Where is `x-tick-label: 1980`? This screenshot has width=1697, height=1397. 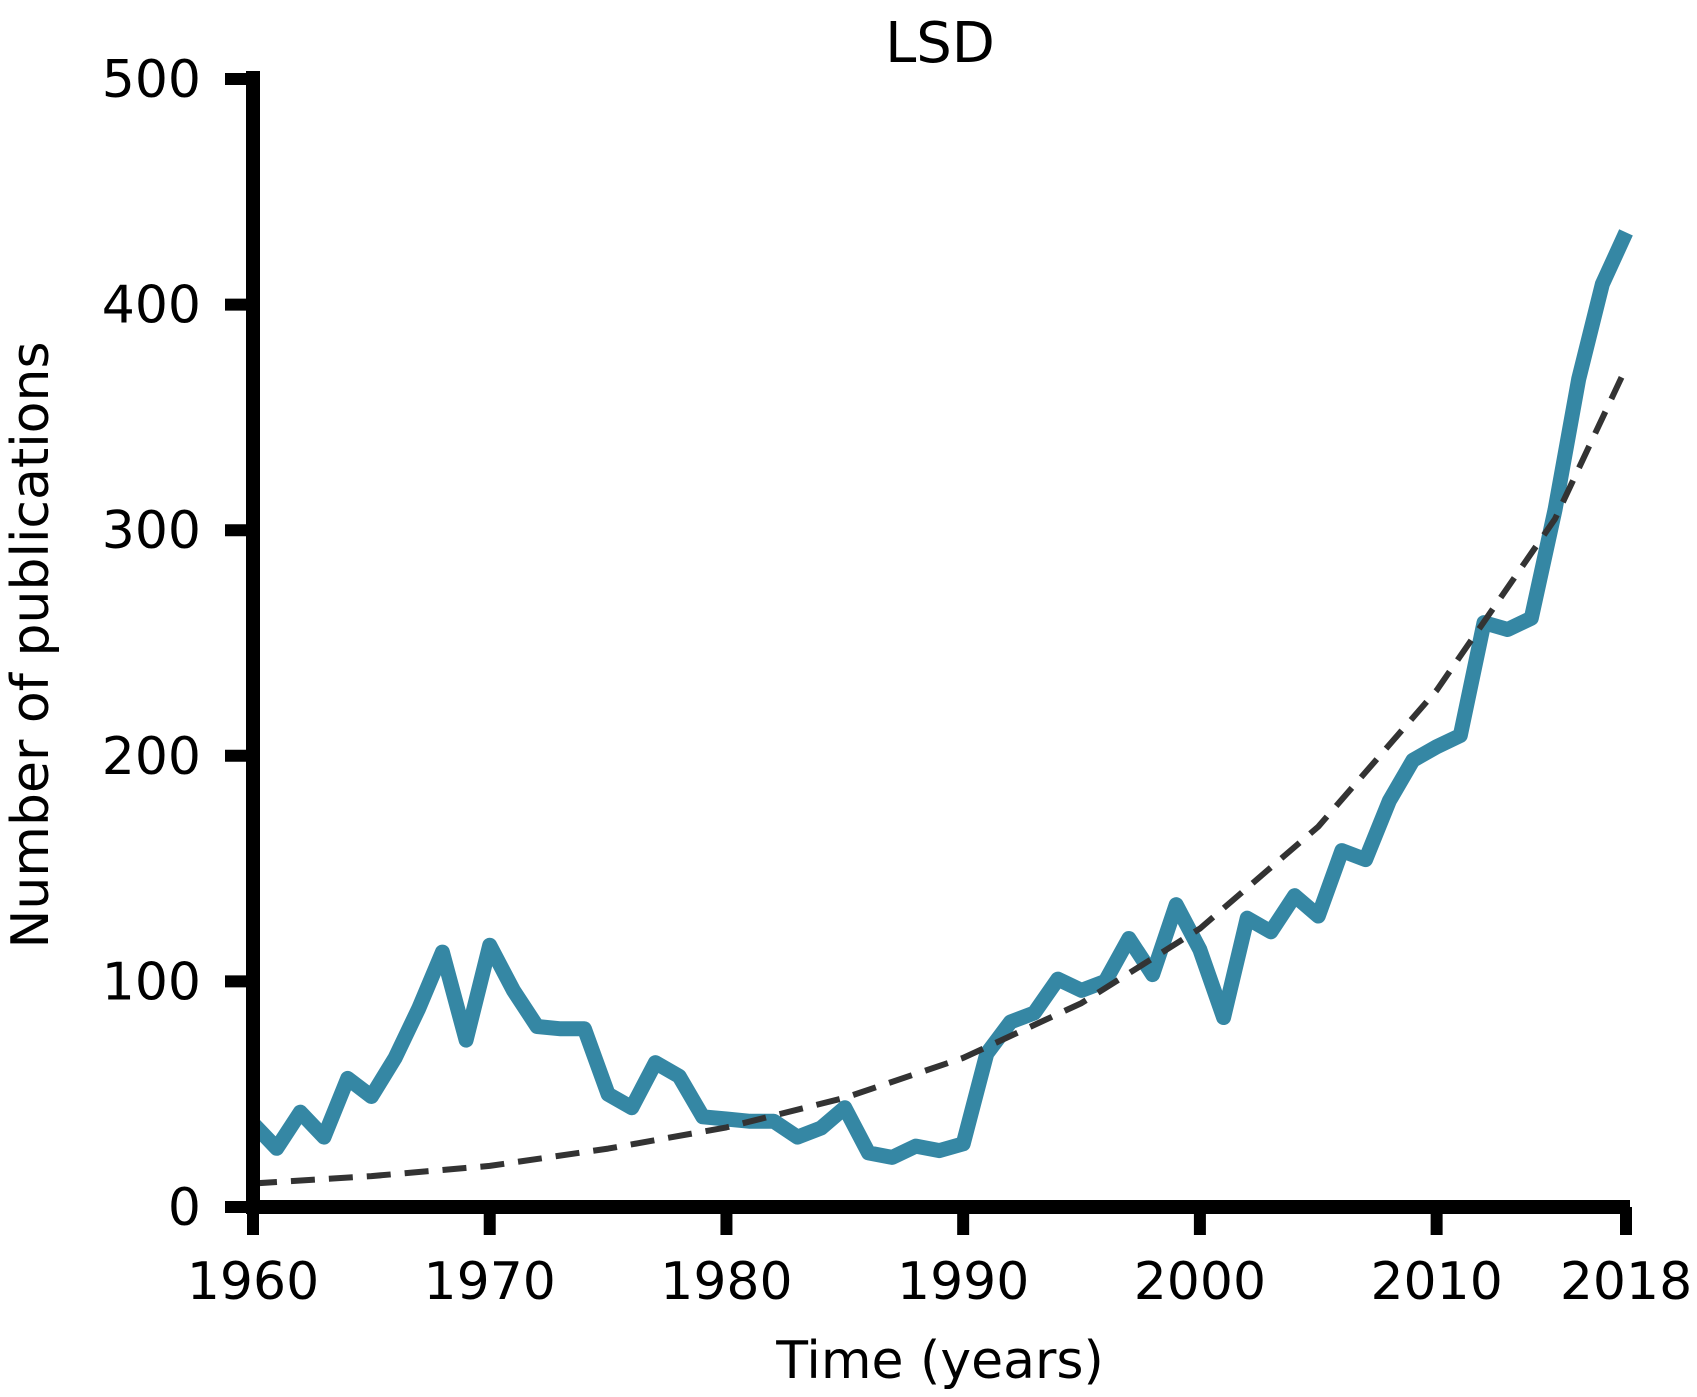 x-tick-label: 1980 is located at coordinates (726, 1282).